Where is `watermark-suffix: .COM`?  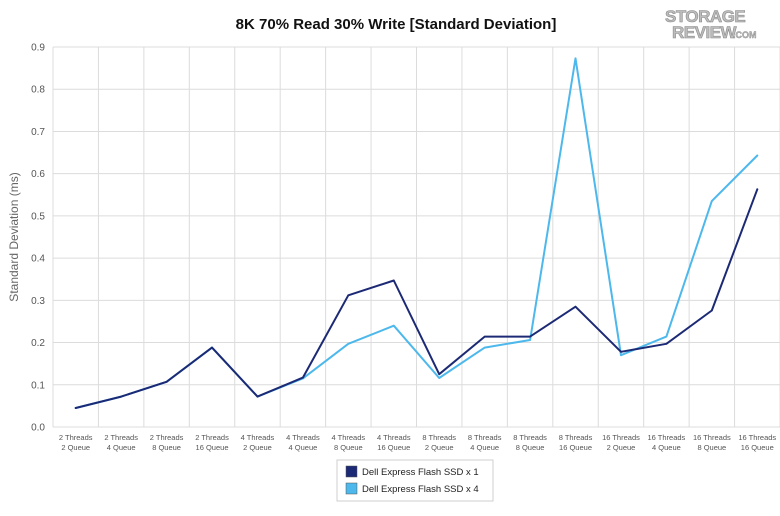
watermark-suffix: .COM is located at coordinates (745, 35).